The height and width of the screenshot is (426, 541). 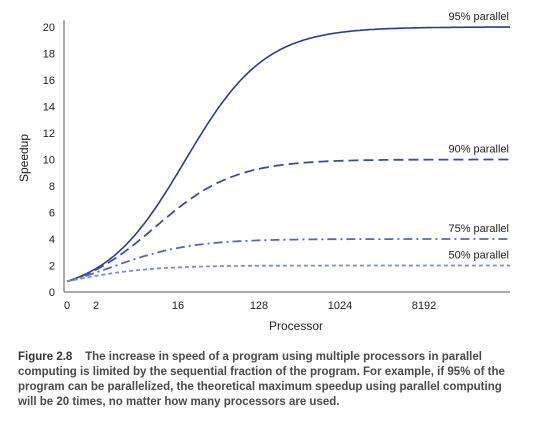 What do you see at coordinates (41, 159) in the screenshot?
I see `y-axis: 0 2 4 6 8 10 12 14 16 18 20 Speedup` at bounding box center [41, 159].